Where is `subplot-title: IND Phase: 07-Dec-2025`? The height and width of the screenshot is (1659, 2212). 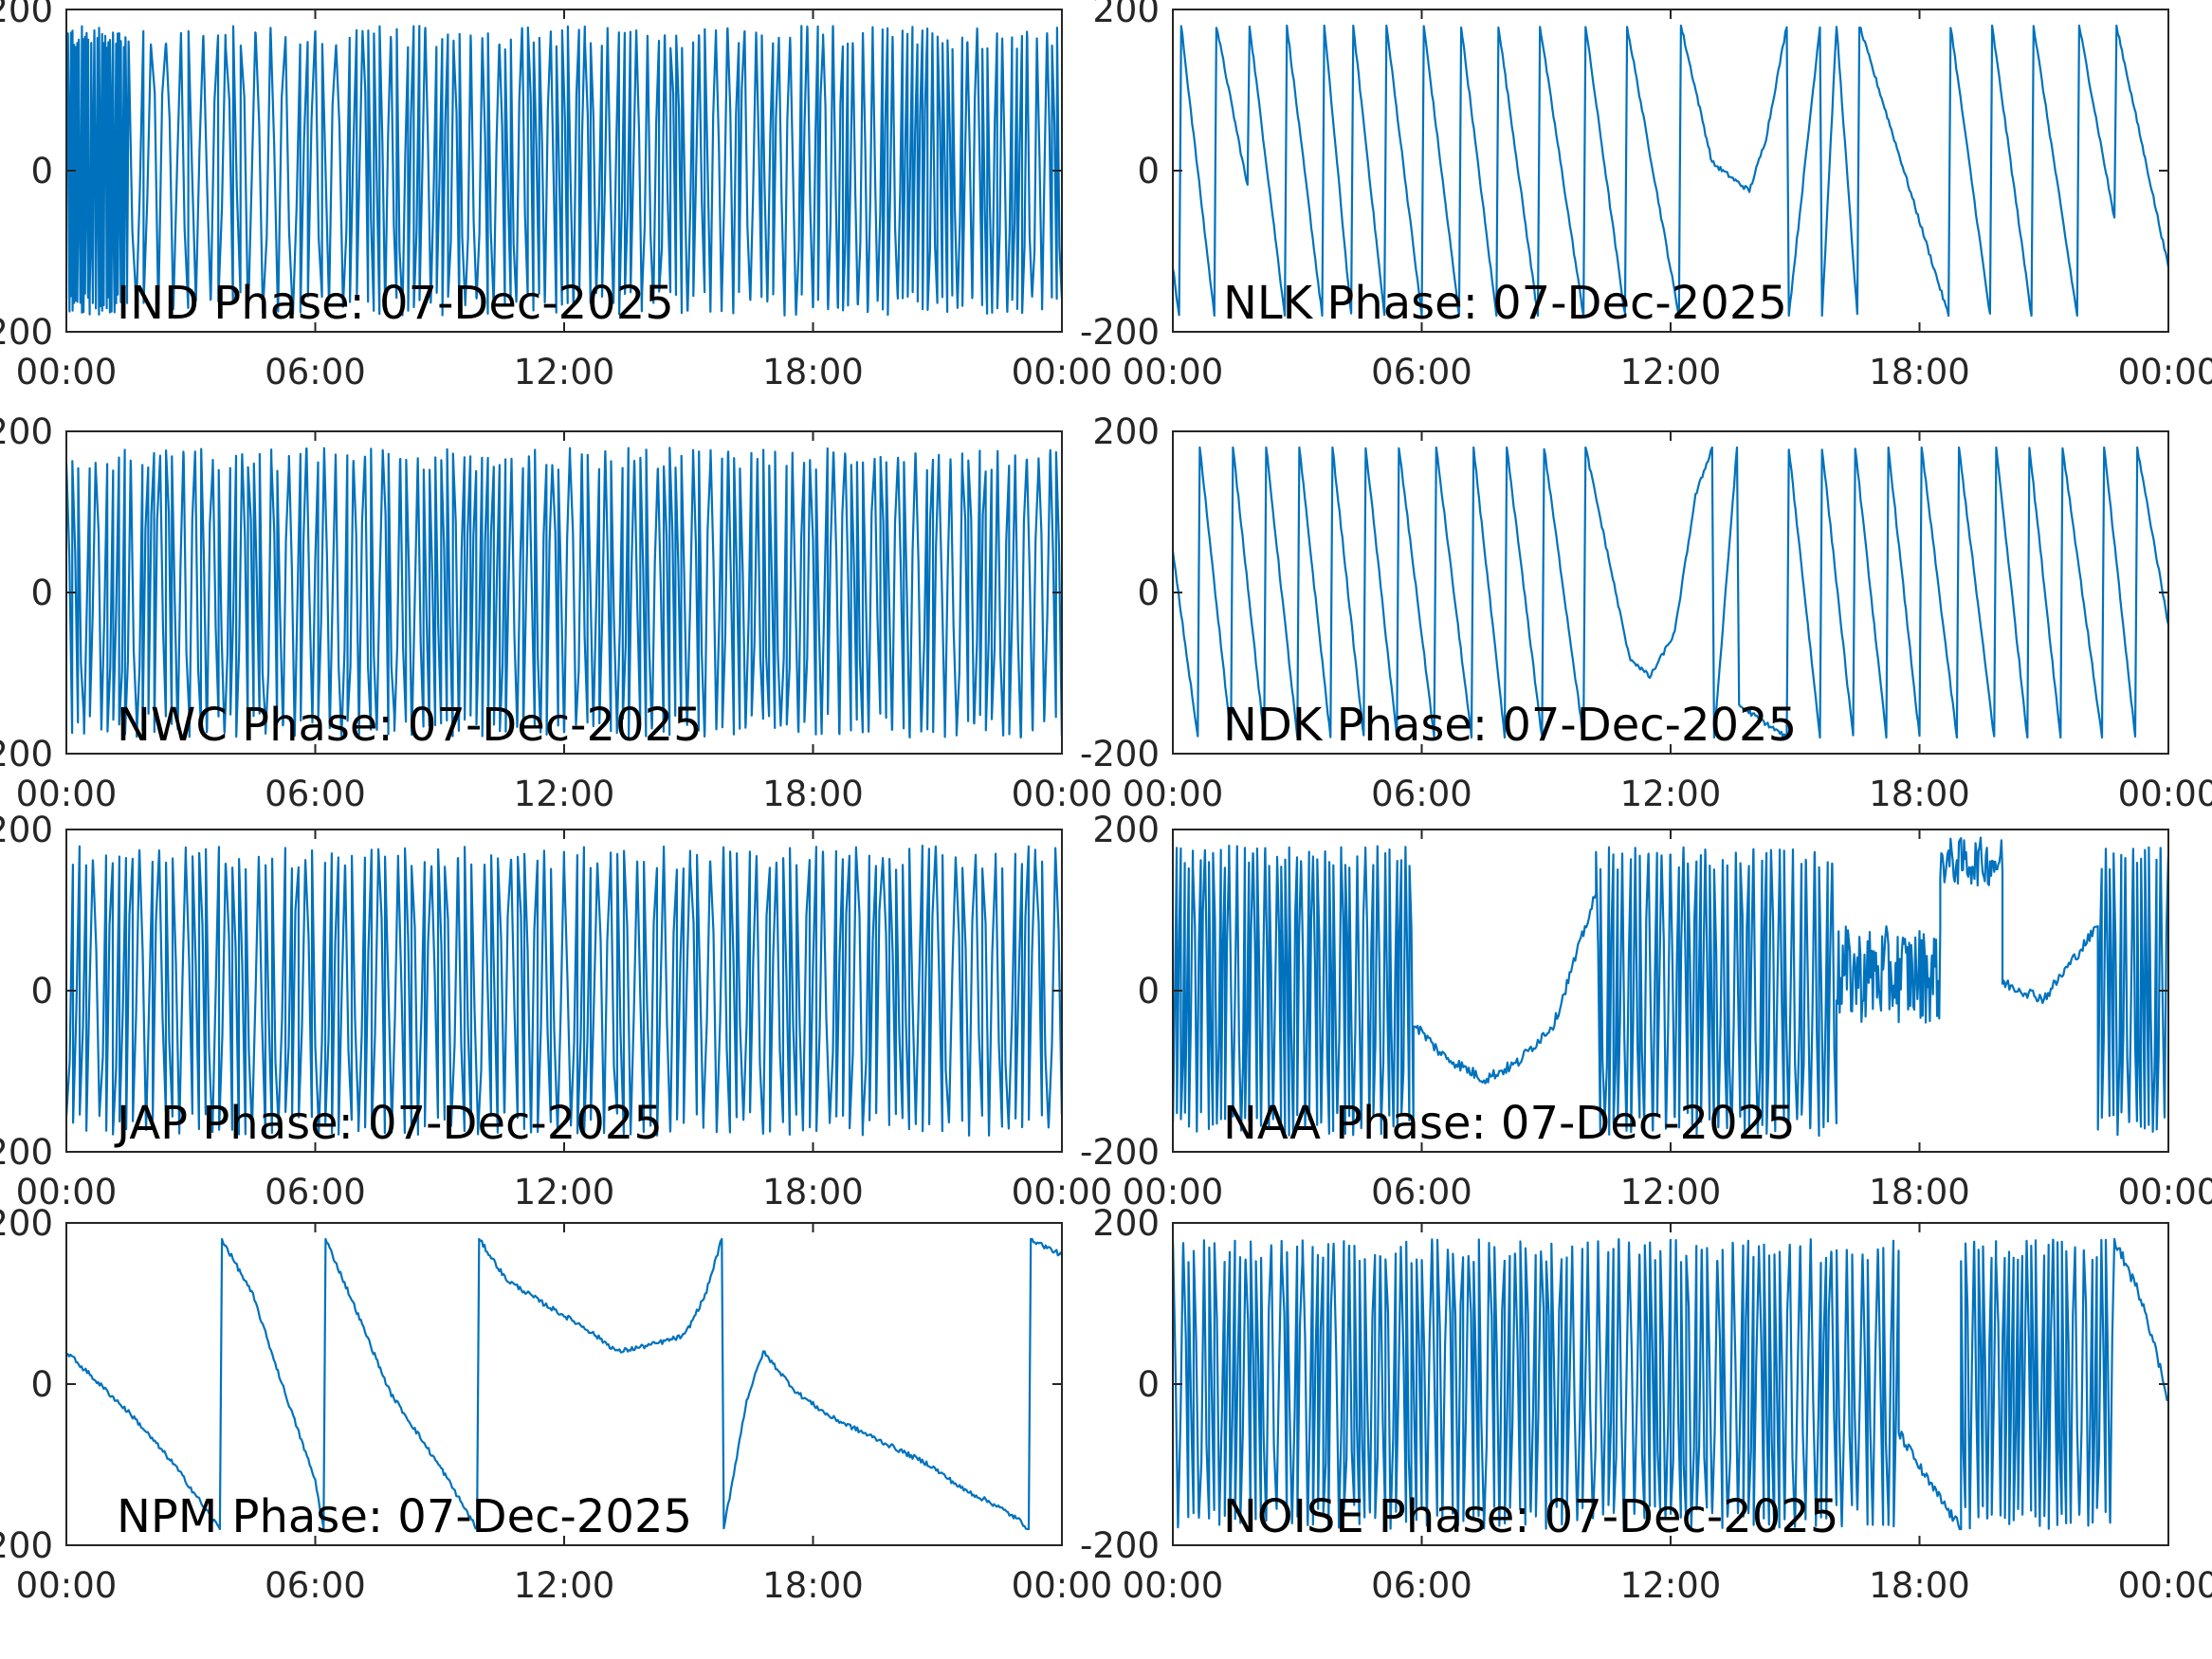
subplot-title: IND Phase: 07-Dec-2025 is located at coordinates (395, 303).